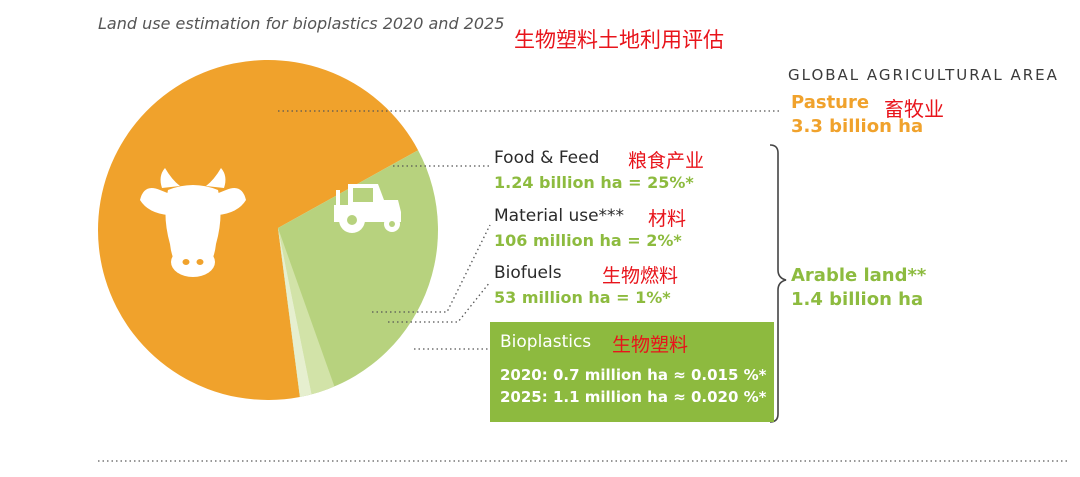 The height and width of the screenshot is (477, 1080). Describe the element at coordinates (914, 109) in the screenshot. I see `pasture-label-cn: 畜牧业` at that location.